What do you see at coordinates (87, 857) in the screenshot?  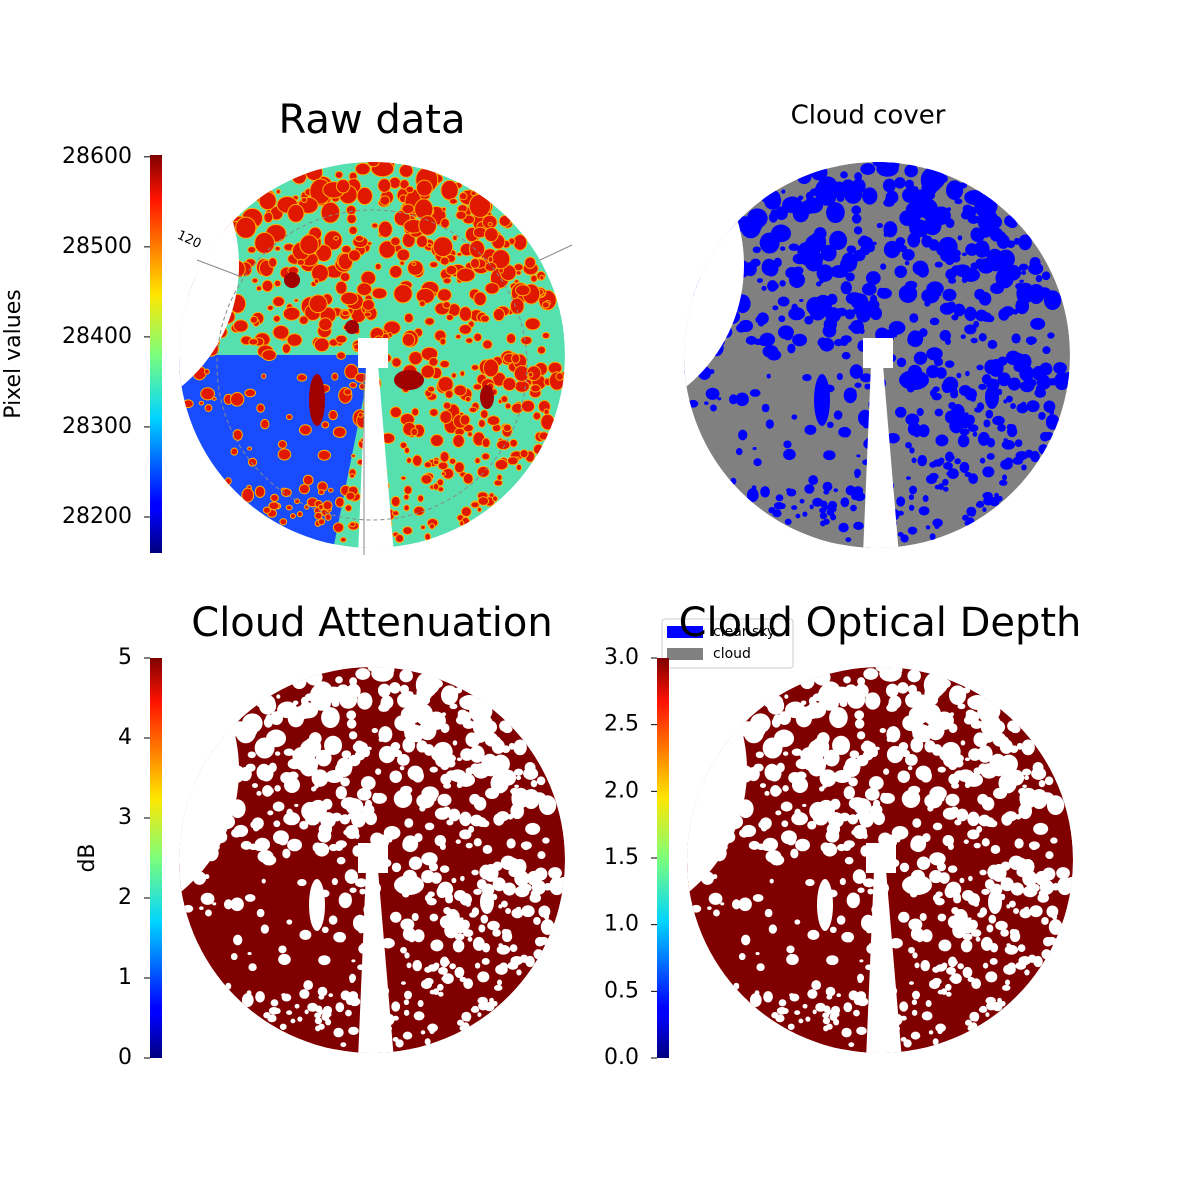 I see `colorbar-label: dB` at bounding box center [87, 857].